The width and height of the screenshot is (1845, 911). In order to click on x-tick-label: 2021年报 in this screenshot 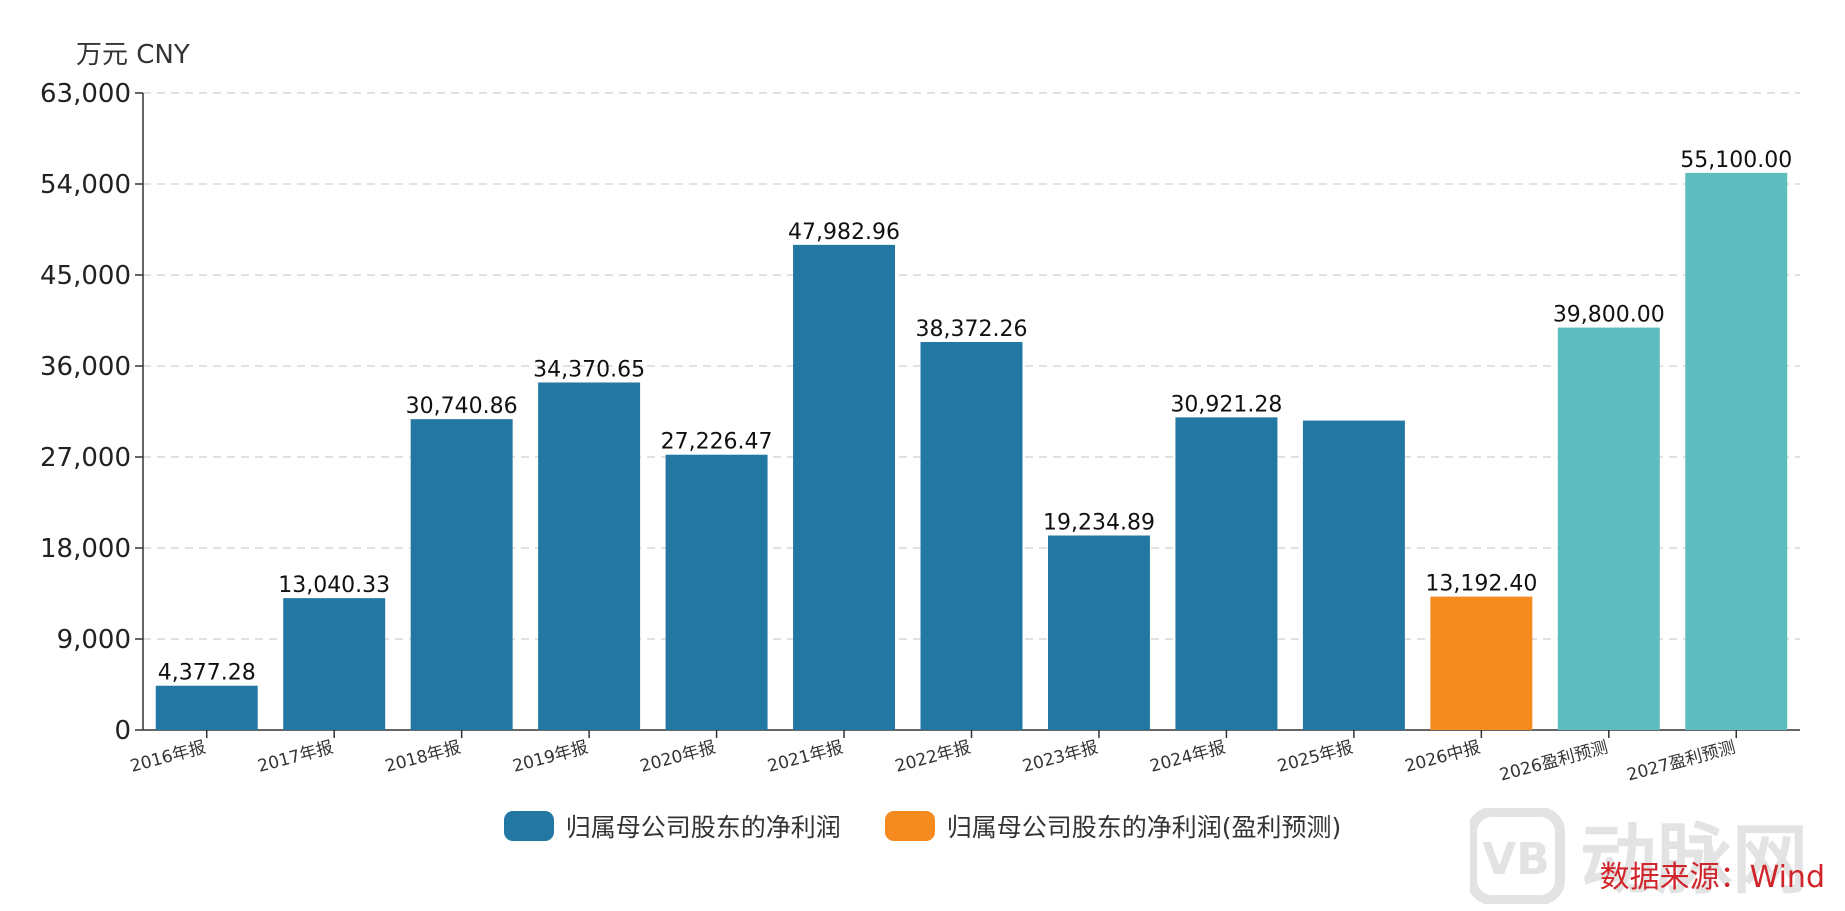, I will do `click(806, 757)`.